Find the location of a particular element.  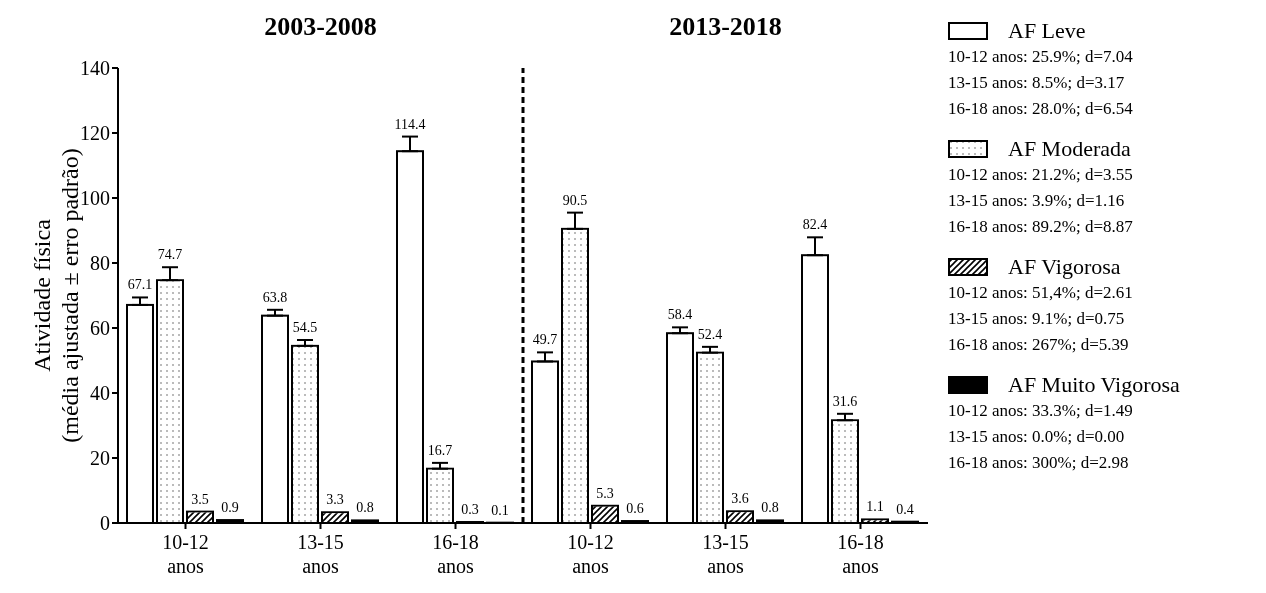

data-label: 16.7 is located at coordinates (440, 450).